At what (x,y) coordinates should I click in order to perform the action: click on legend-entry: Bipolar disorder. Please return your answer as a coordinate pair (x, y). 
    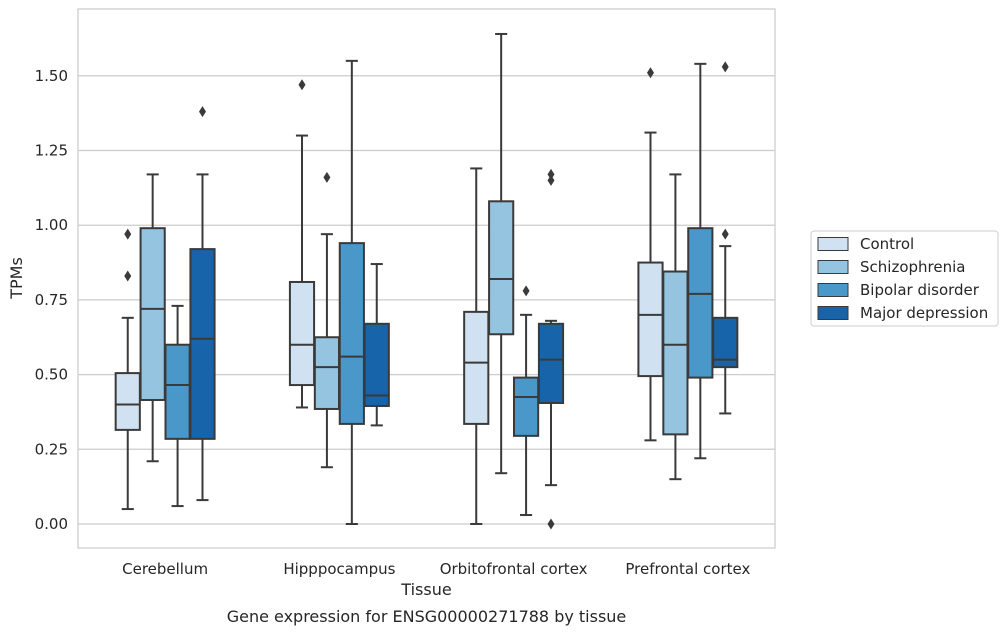
    Looking at the image, I should click on (920, 290).